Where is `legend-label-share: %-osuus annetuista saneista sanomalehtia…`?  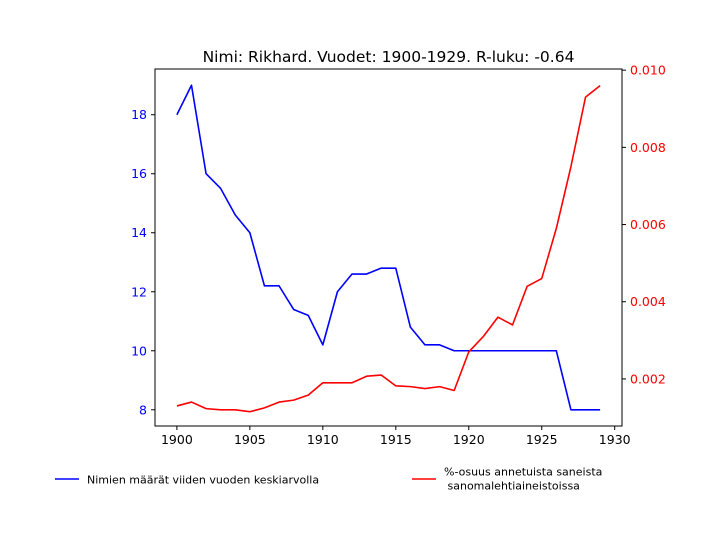
legend-label-share: %-osuus annetuista saneista sanomalehtia… is located at coordinates (523, 479).